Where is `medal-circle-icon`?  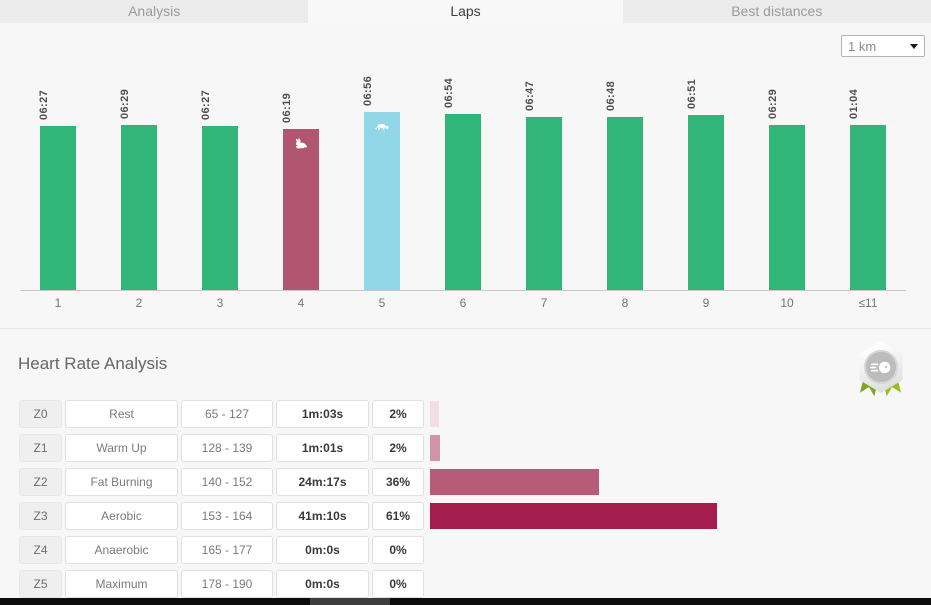 medal-circle-icon is located at coordinates (881, 367).